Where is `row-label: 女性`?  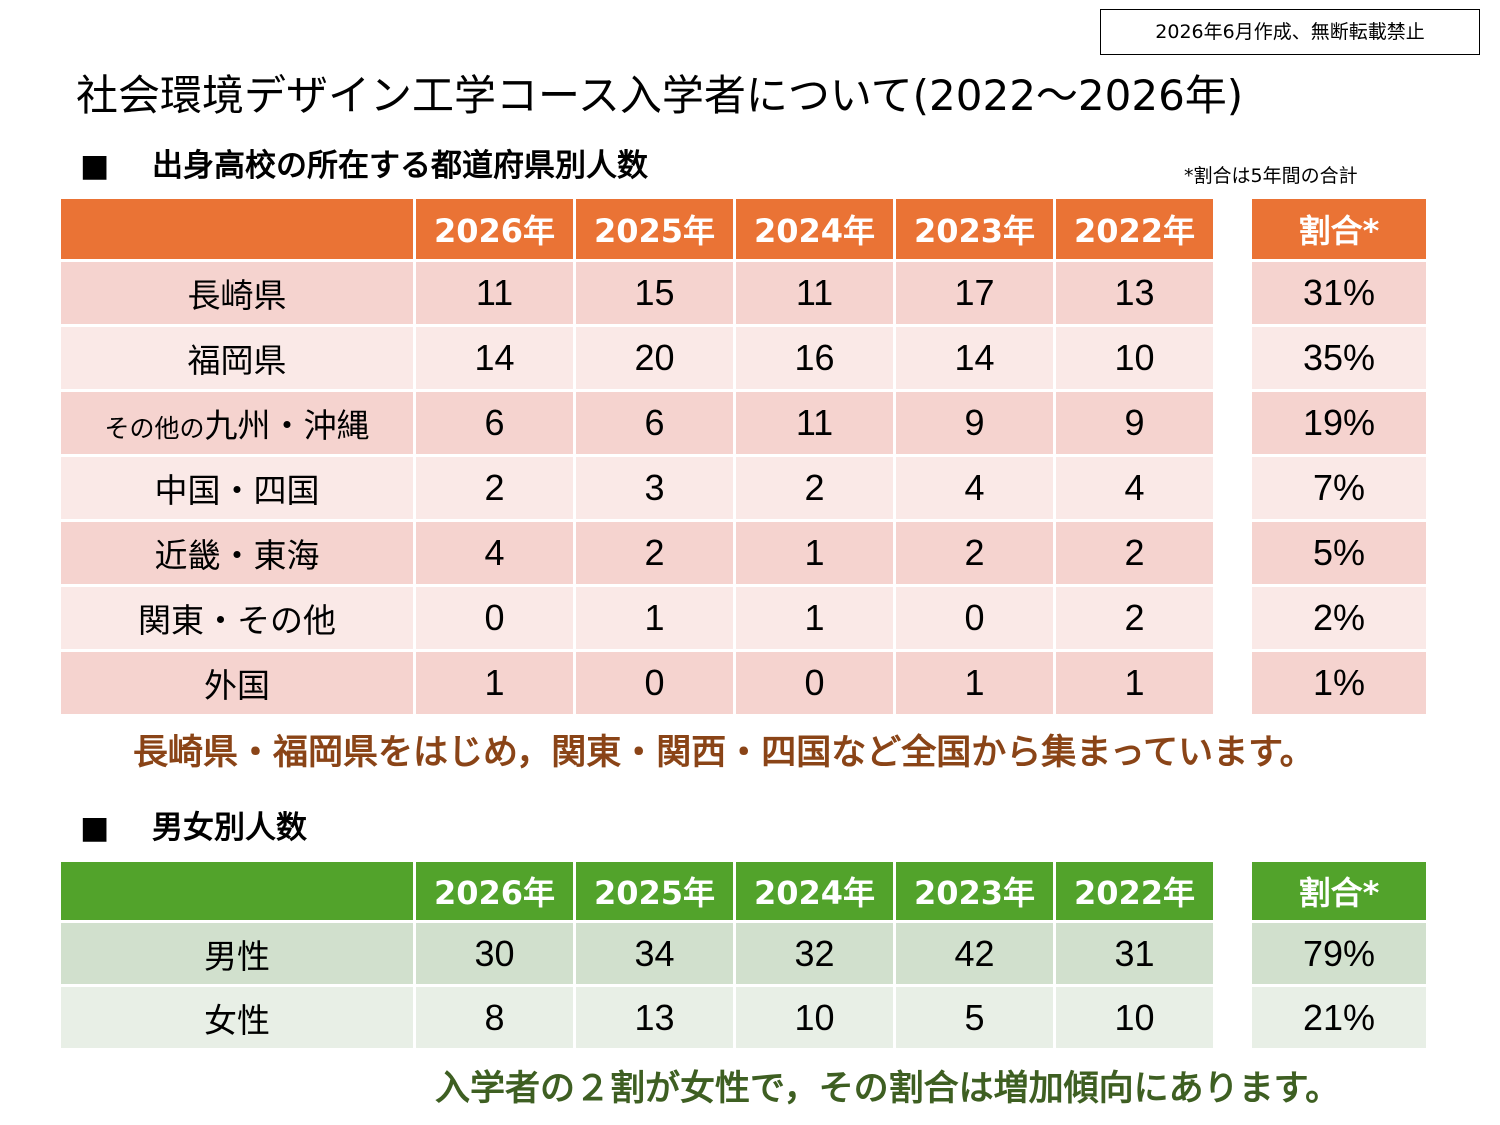
row-label: 女性 is located at coordinates (237, 1017).